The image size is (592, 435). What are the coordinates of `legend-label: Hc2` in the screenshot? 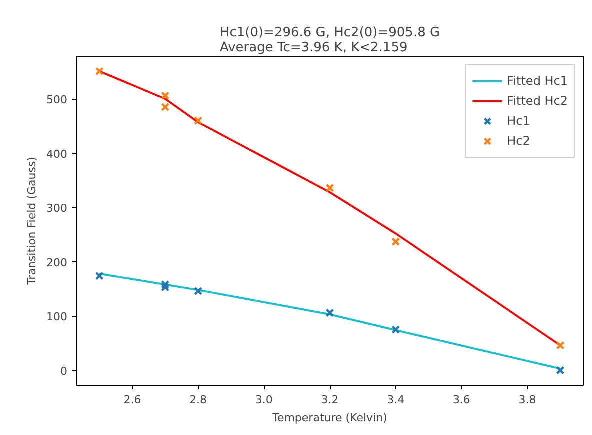 It's located at (518, 141).